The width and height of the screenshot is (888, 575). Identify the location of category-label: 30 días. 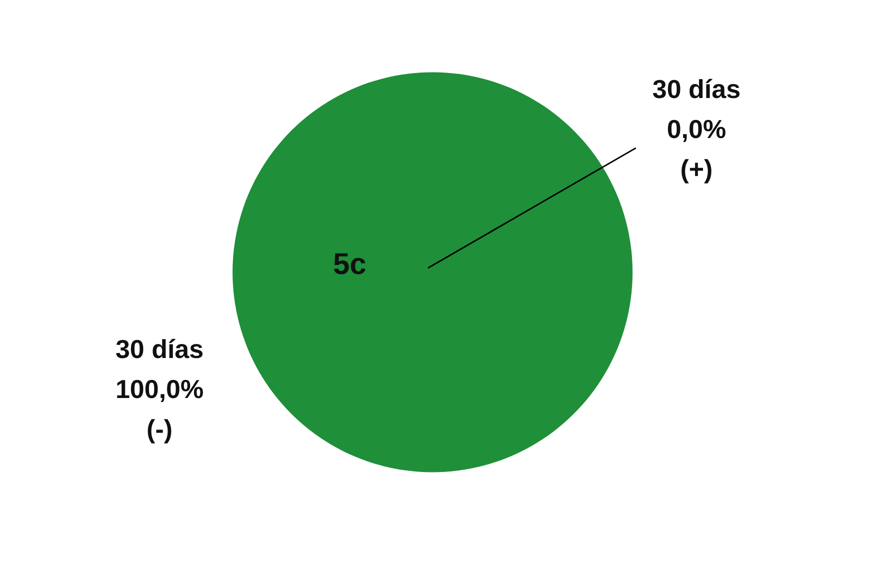
(696, 89).